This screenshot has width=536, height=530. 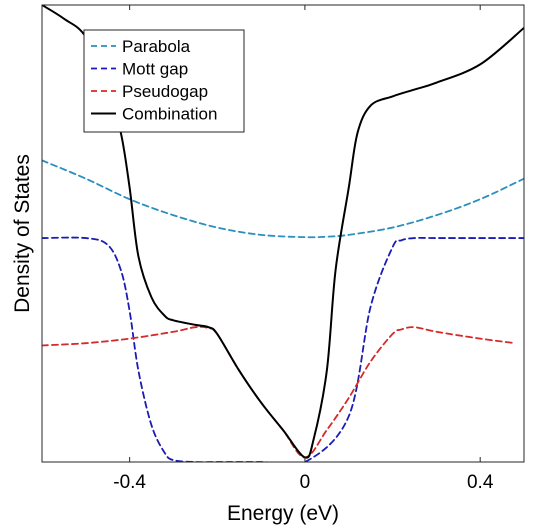 What do you see at coordinates (129, 482) in the screenshot?
I see `x-tick-label: -0.4` at bounding box center [129, 482].